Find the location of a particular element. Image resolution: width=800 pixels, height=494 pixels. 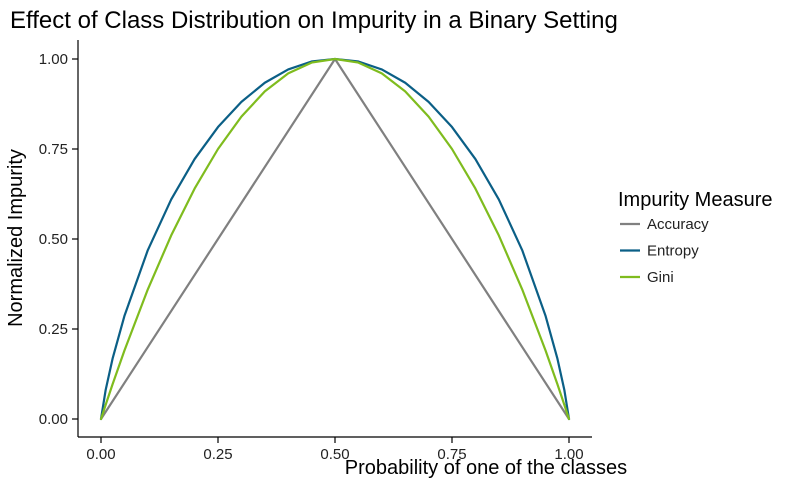

legend: Impurity Measure Accuracy Entropy Gini is located at coordinates (695, 237).